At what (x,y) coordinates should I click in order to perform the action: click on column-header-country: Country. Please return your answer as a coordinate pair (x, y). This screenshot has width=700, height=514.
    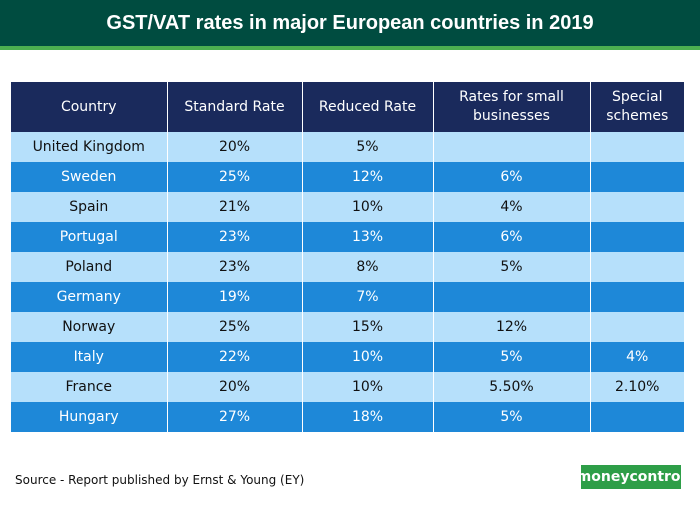
    Looking at the image, I should click on (89, 107).